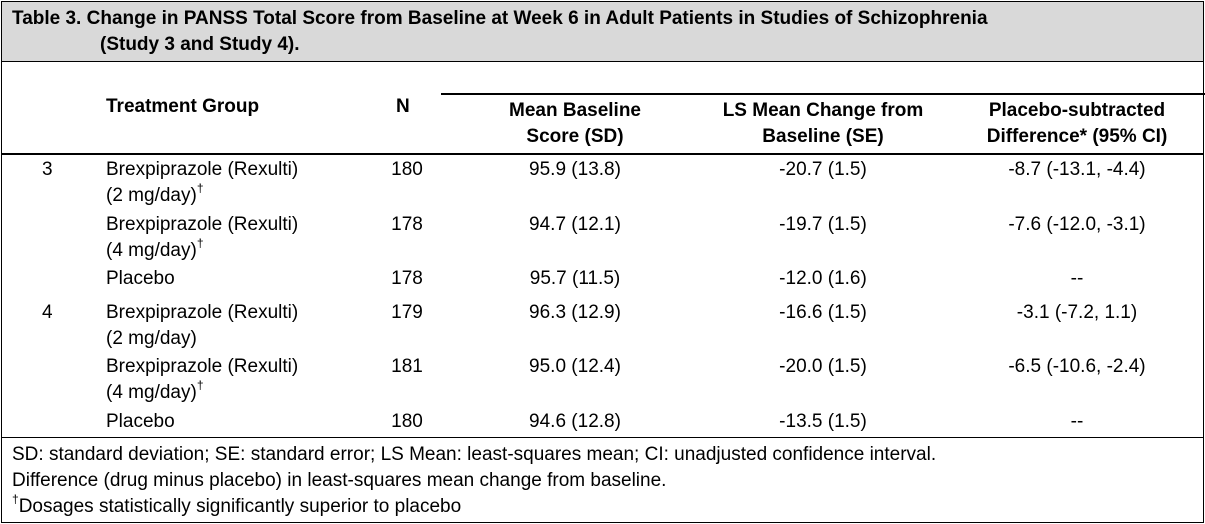 The height and width of the screenshot is (524, 1205). Describe the element at coordinates (823, 169) in the screenshot. I see `ls-mean-change-value: -20.7 (1.5)` at that location.